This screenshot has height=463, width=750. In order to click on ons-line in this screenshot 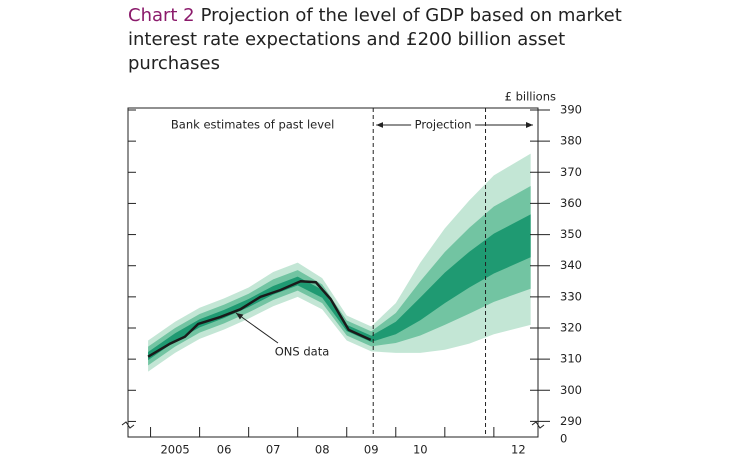, I will do `click(259, 319)`.